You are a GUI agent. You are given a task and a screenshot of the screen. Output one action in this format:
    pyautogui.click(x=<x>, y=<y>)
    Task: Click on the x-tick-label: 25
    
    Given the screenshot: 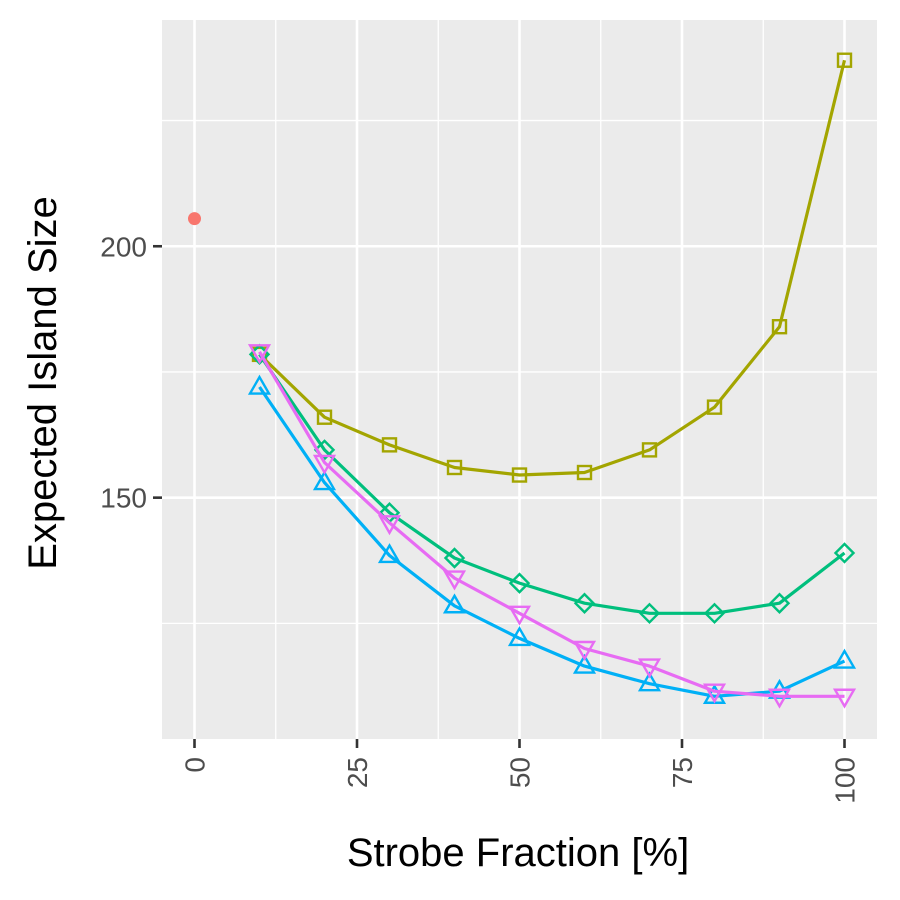 What is the action you would take?
    pyautogui.click(x=357, y=772)
    